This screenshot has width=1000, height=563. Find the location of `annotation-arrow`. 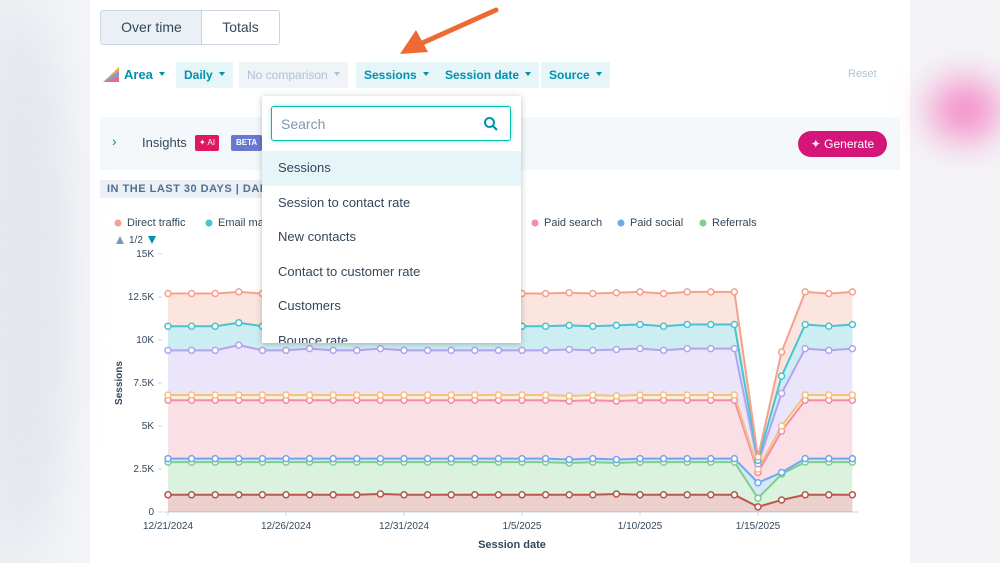

annotation-arrow is located at coordinates (449, 30).